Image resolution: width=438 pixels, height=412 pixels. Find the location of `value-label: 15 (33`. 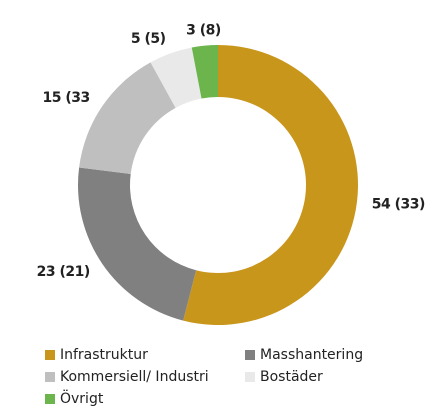

value-label: 15 (33 is located at coordinates (66, 98).